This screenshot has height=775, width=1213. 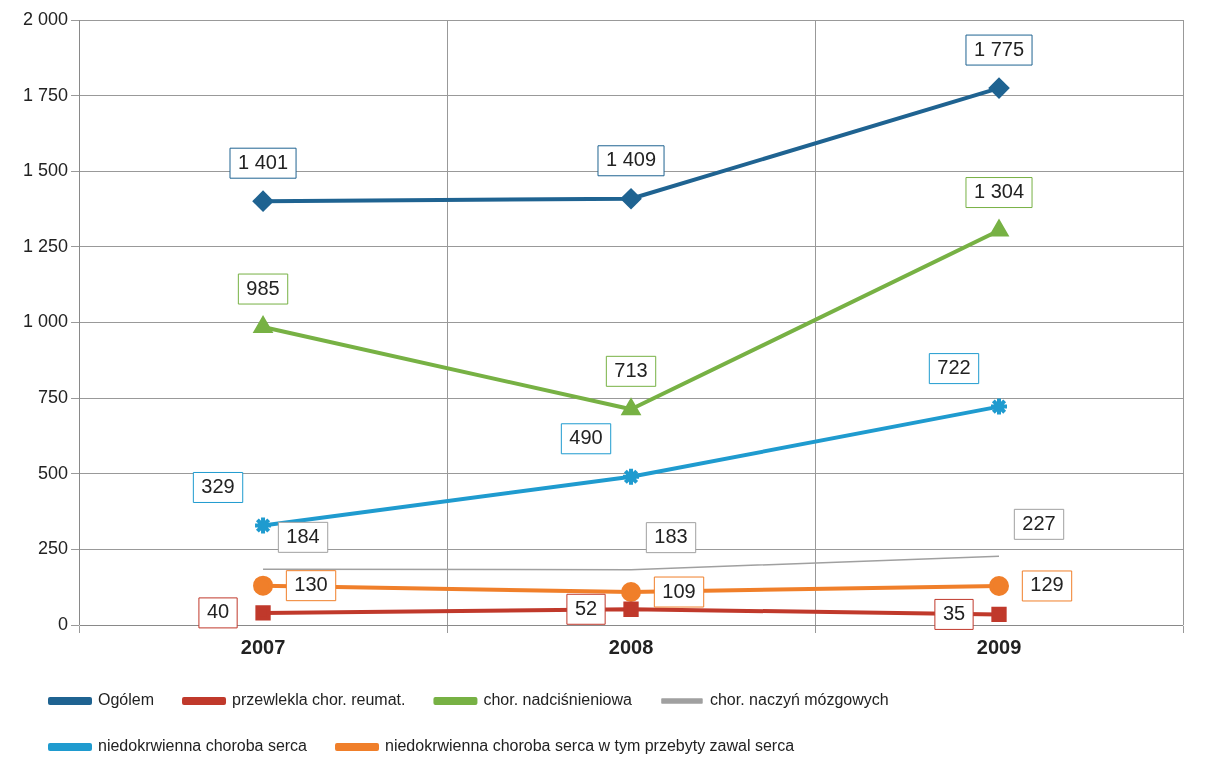 What do you see at coordinates (586, 607) in the screenshot?
I see `data-label: 52` at bounding box center [586, 607].